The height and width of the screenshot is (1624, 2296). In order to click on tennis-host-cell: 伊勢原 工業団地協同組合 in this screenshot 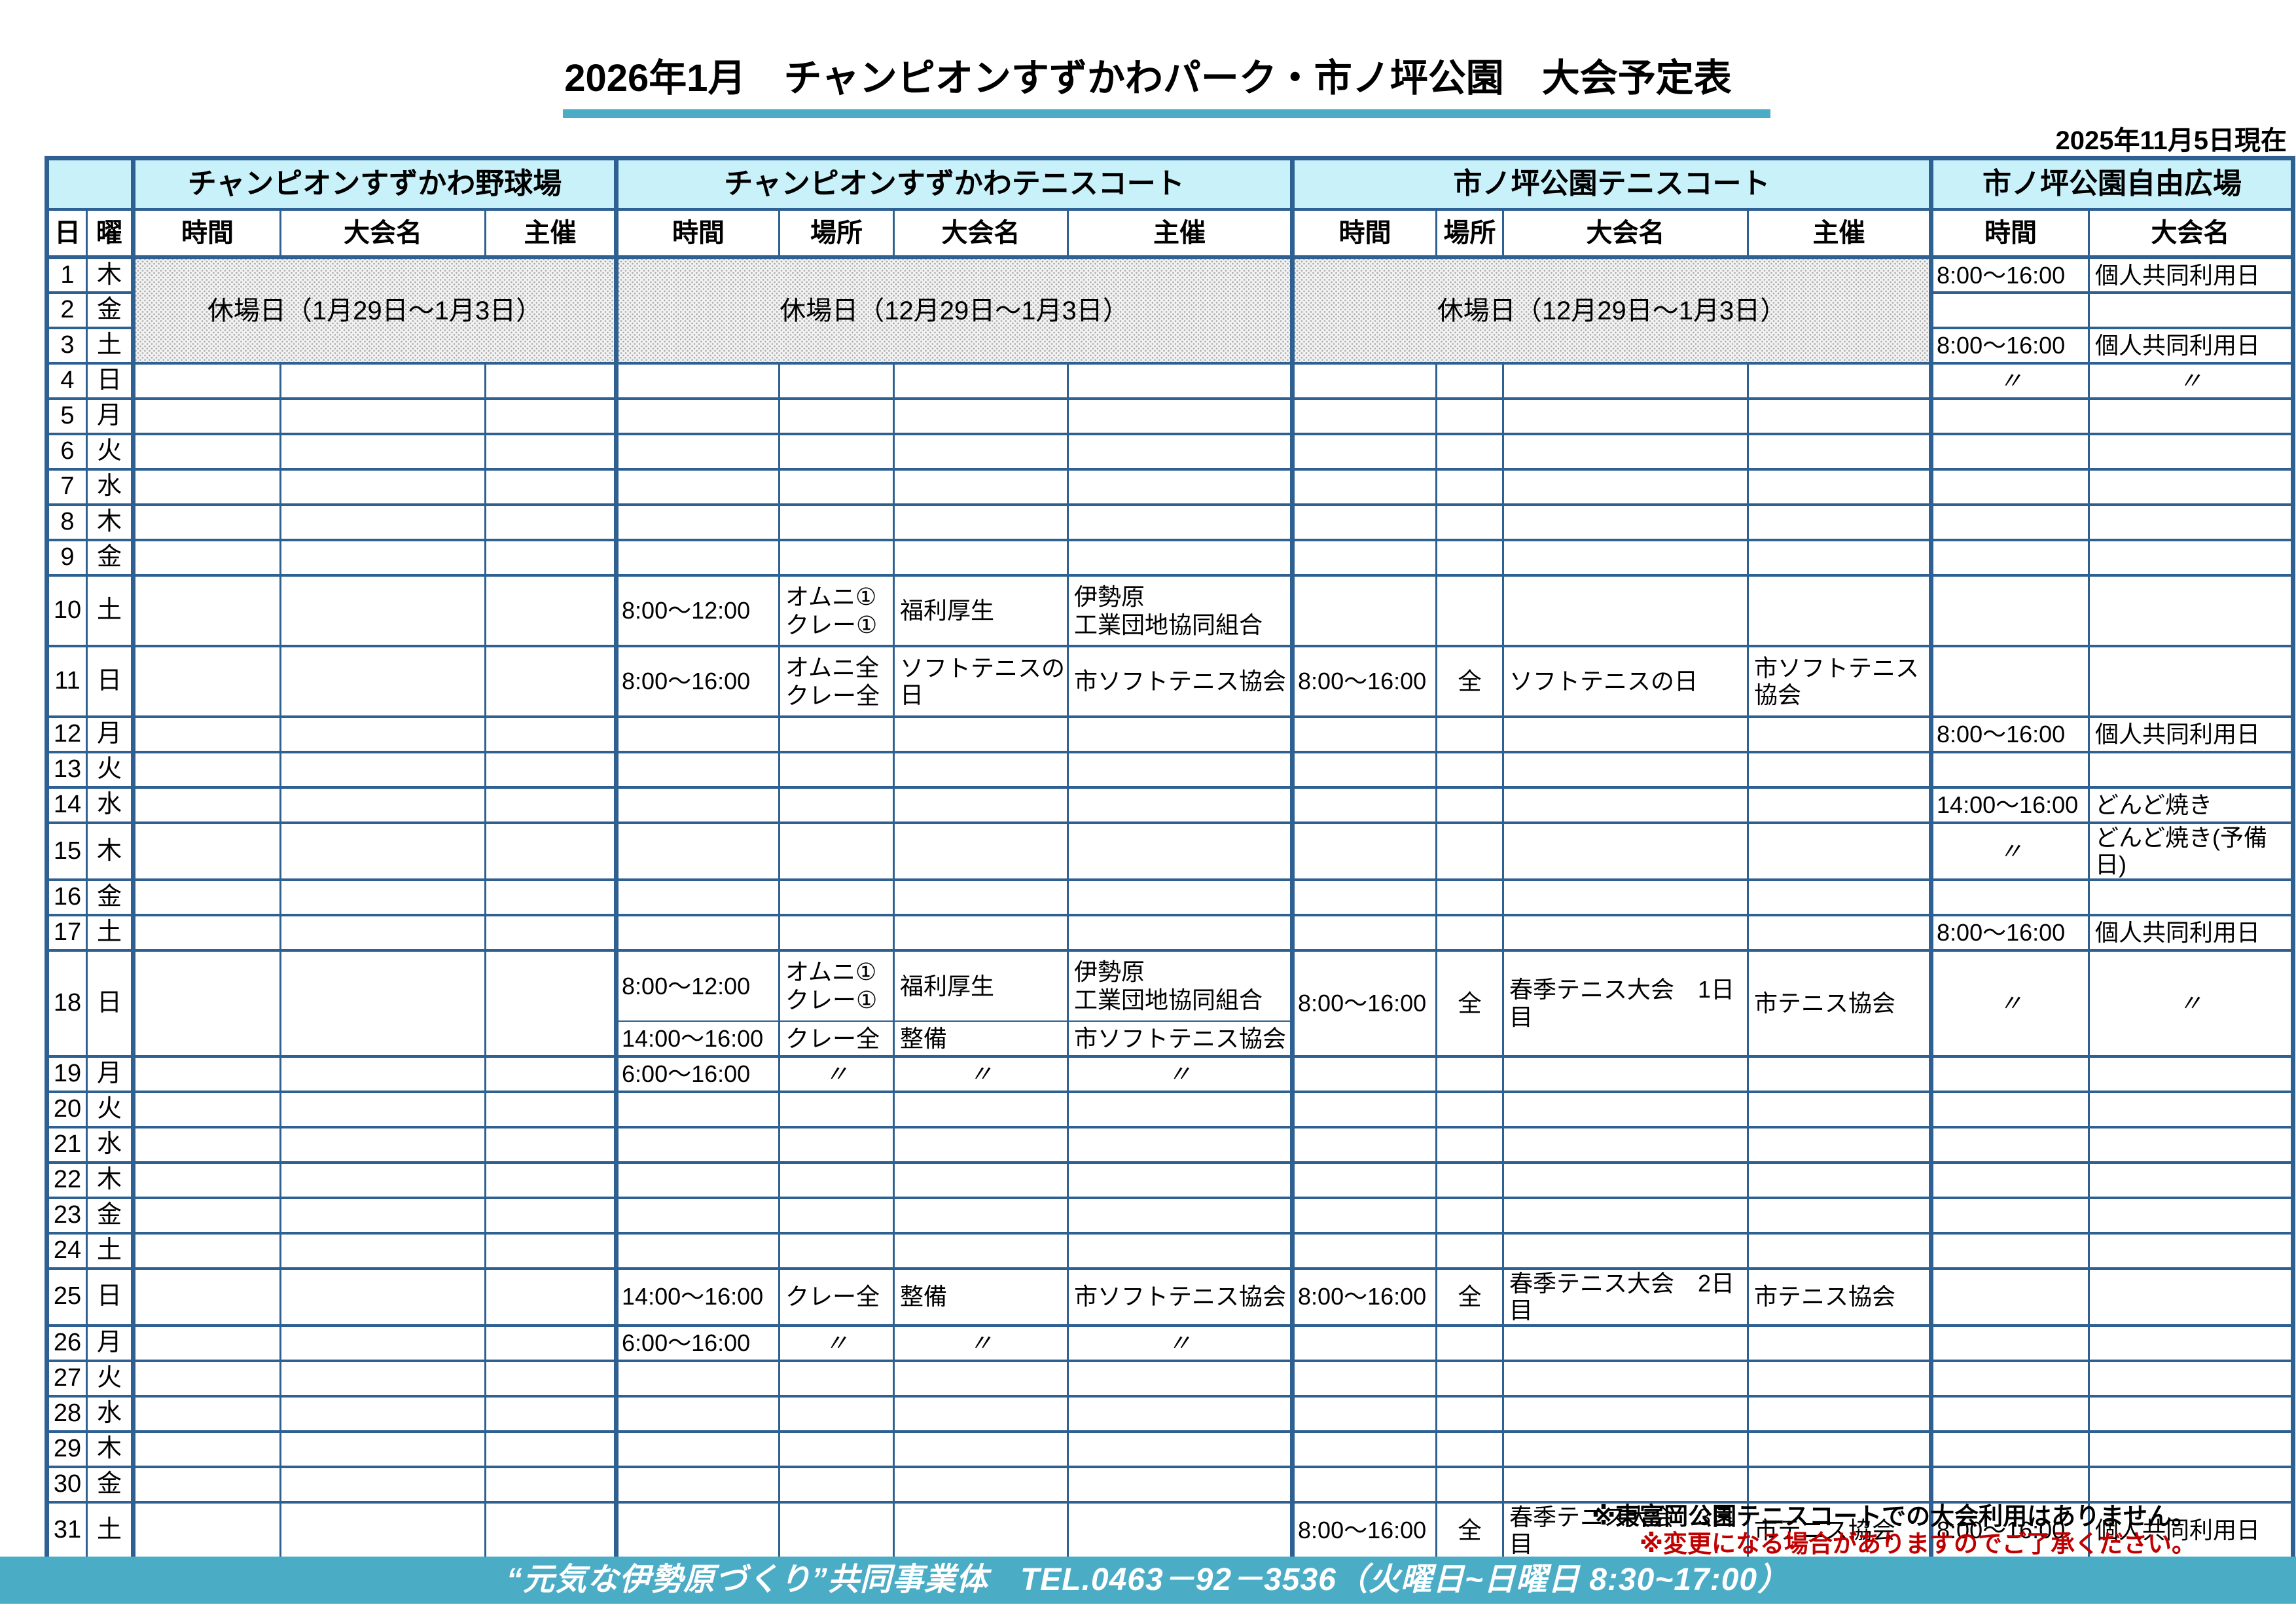, I will do `click(1180, 985)`.